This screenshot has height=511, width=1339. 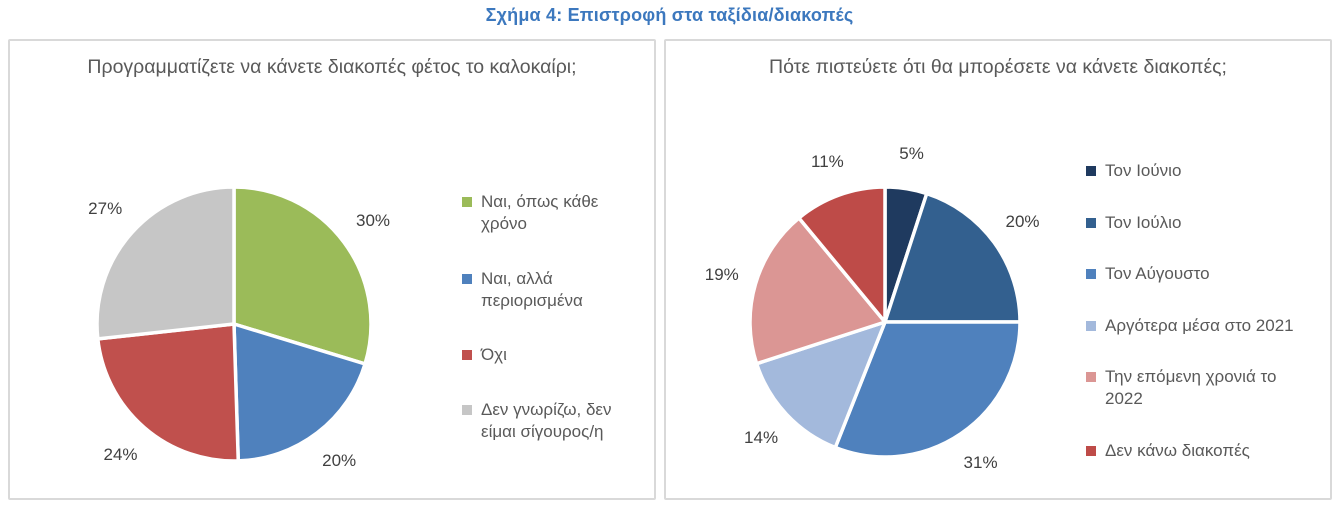 I want to click on legend-label: Τον Ιούνιο, so click(x=1143, y=170).